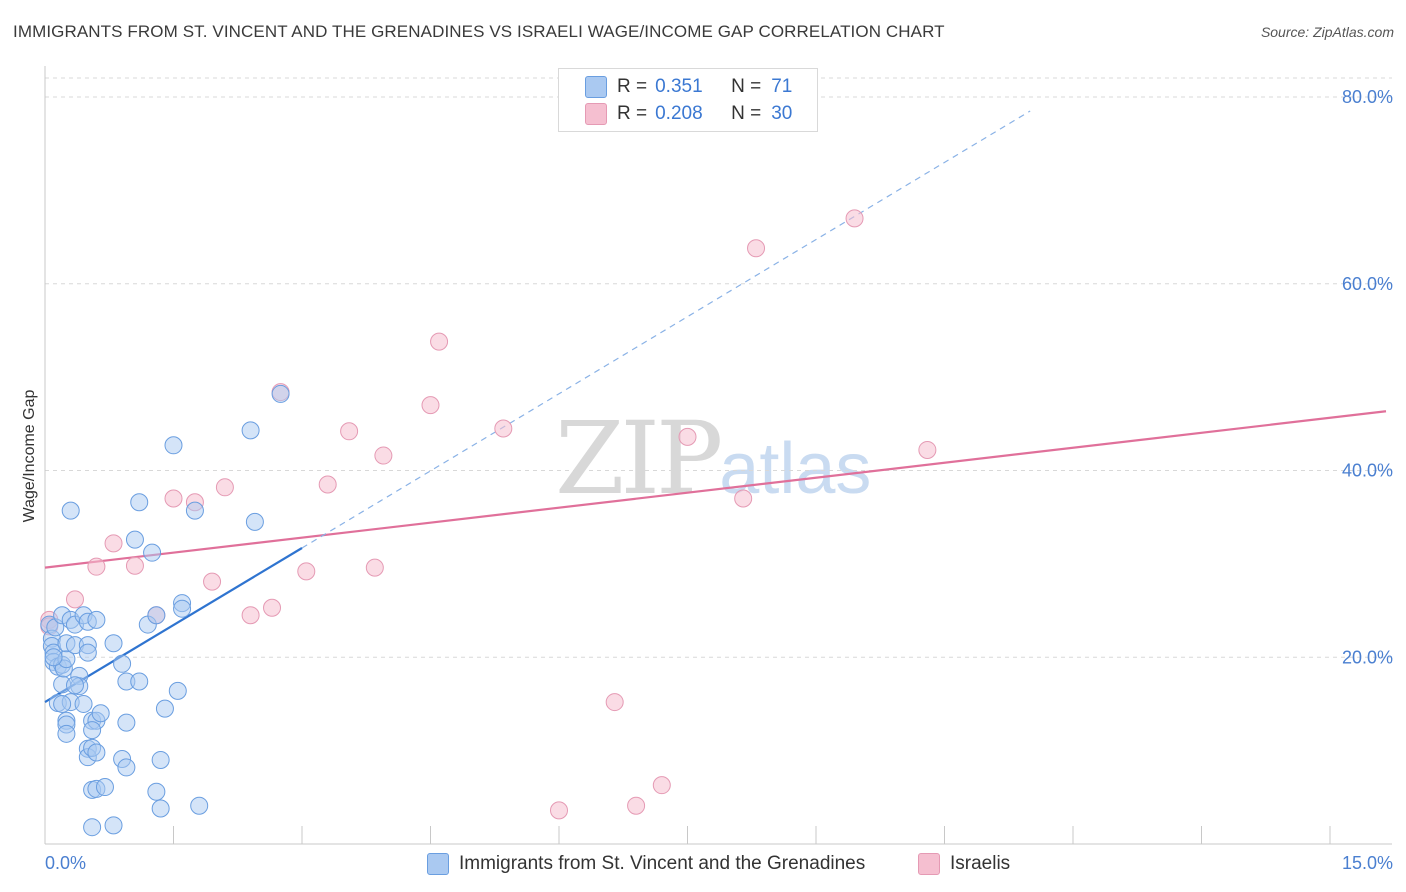 This screenshot has height=892, width=1406. Describe the element at coordinates (1367, 863) in the screenshot. I see `x-tick-label: 15.0%` at that location.